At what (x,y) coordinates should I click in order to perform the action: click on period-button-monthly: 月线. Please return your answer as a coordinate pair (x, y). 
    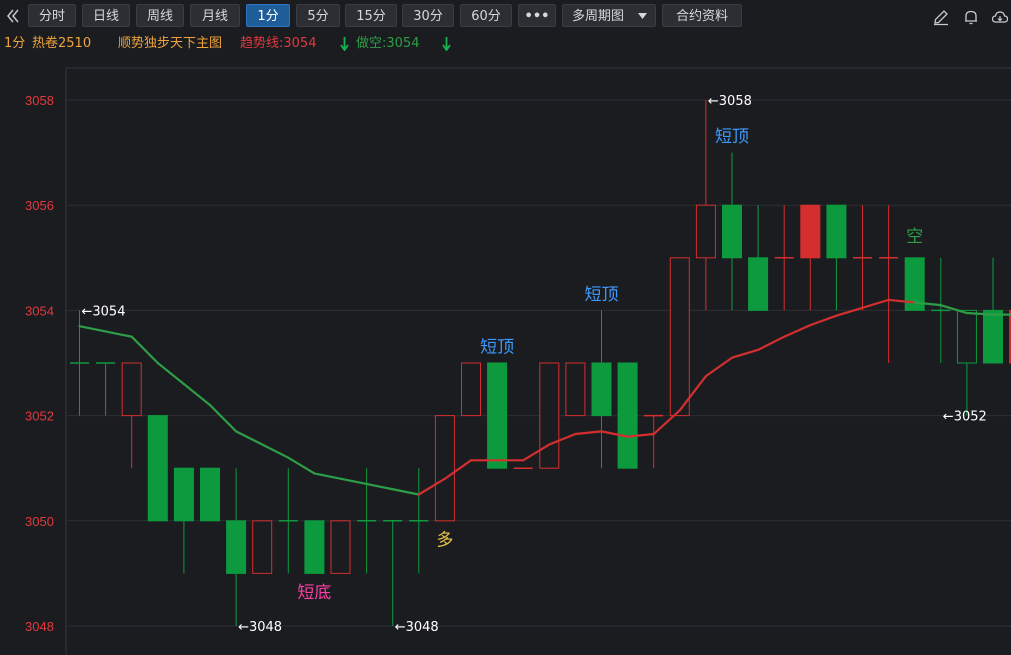
    Looking at the image, I should click on (215, 15).